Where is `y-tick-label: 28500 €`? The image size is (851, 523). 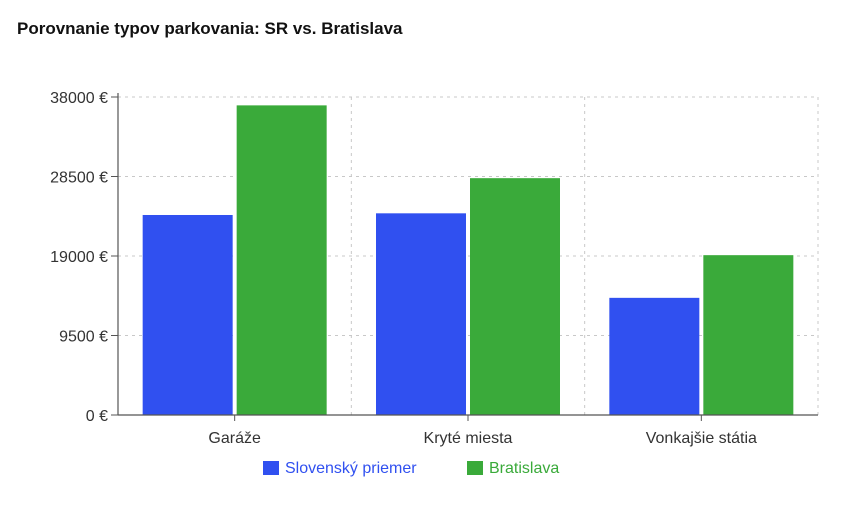
y-tick-label: 28500 € is located at coordinates (79, 178).